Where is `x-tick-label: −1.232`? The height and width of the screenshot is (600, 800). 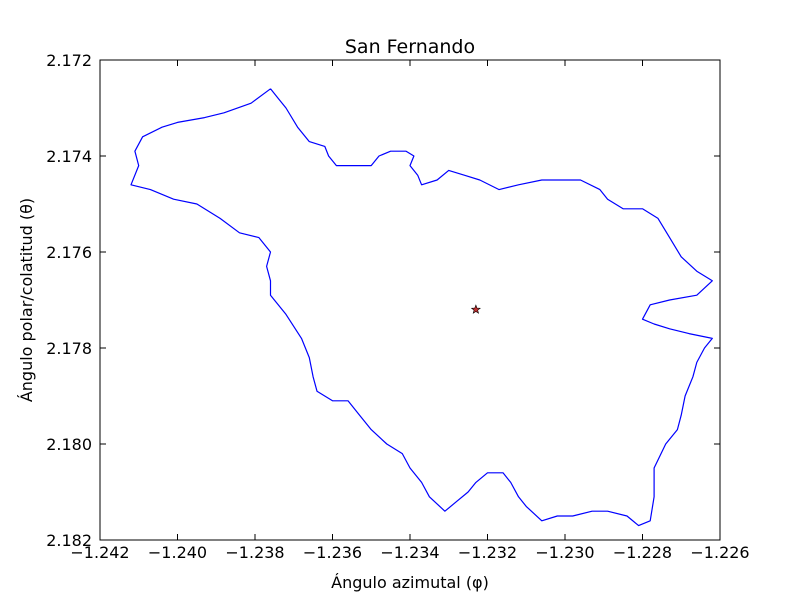
x-tick-label: −1.232 is located at coordinates (487, 552).